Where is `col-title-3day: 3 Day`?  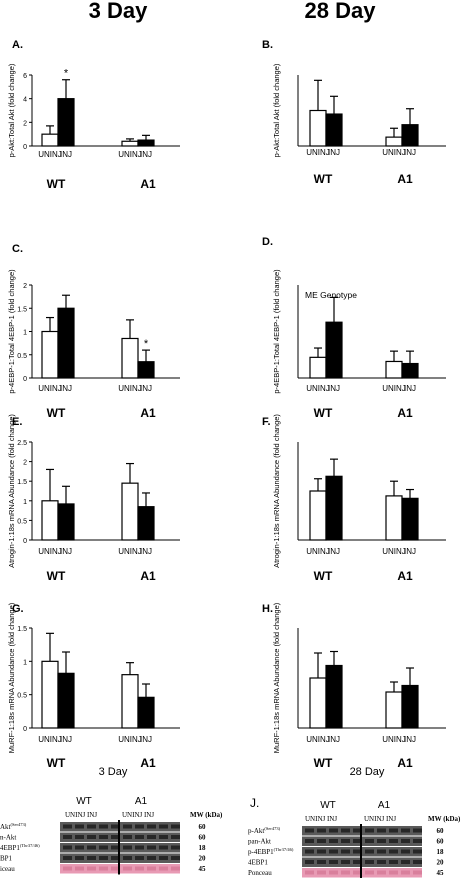
col-title-3day: 3 Day is located at coordinates (118, 11).